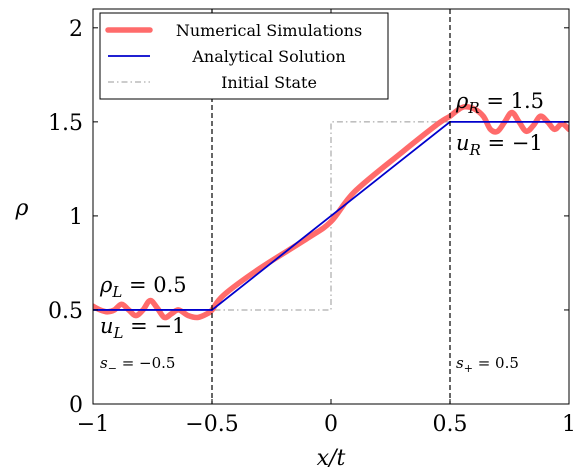 The height and width of the screenshot is (474, 579). Describe the element at coordinates (499, 145) in the screenshot. I see `annotation-right-u: uR = −1` at that location.